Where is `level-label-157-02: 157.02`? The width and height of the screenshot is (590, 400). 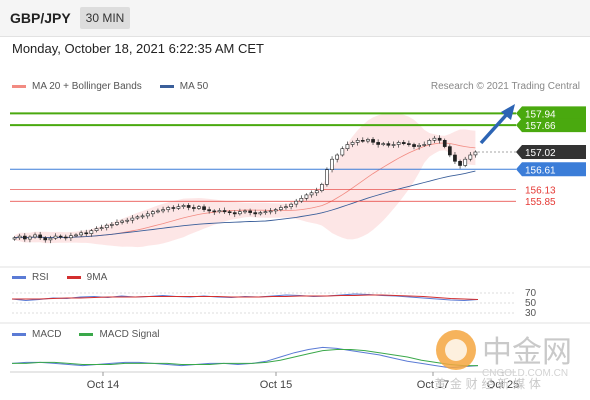 level-label-157-02: 157.02 is located at coordinates (540, 153).